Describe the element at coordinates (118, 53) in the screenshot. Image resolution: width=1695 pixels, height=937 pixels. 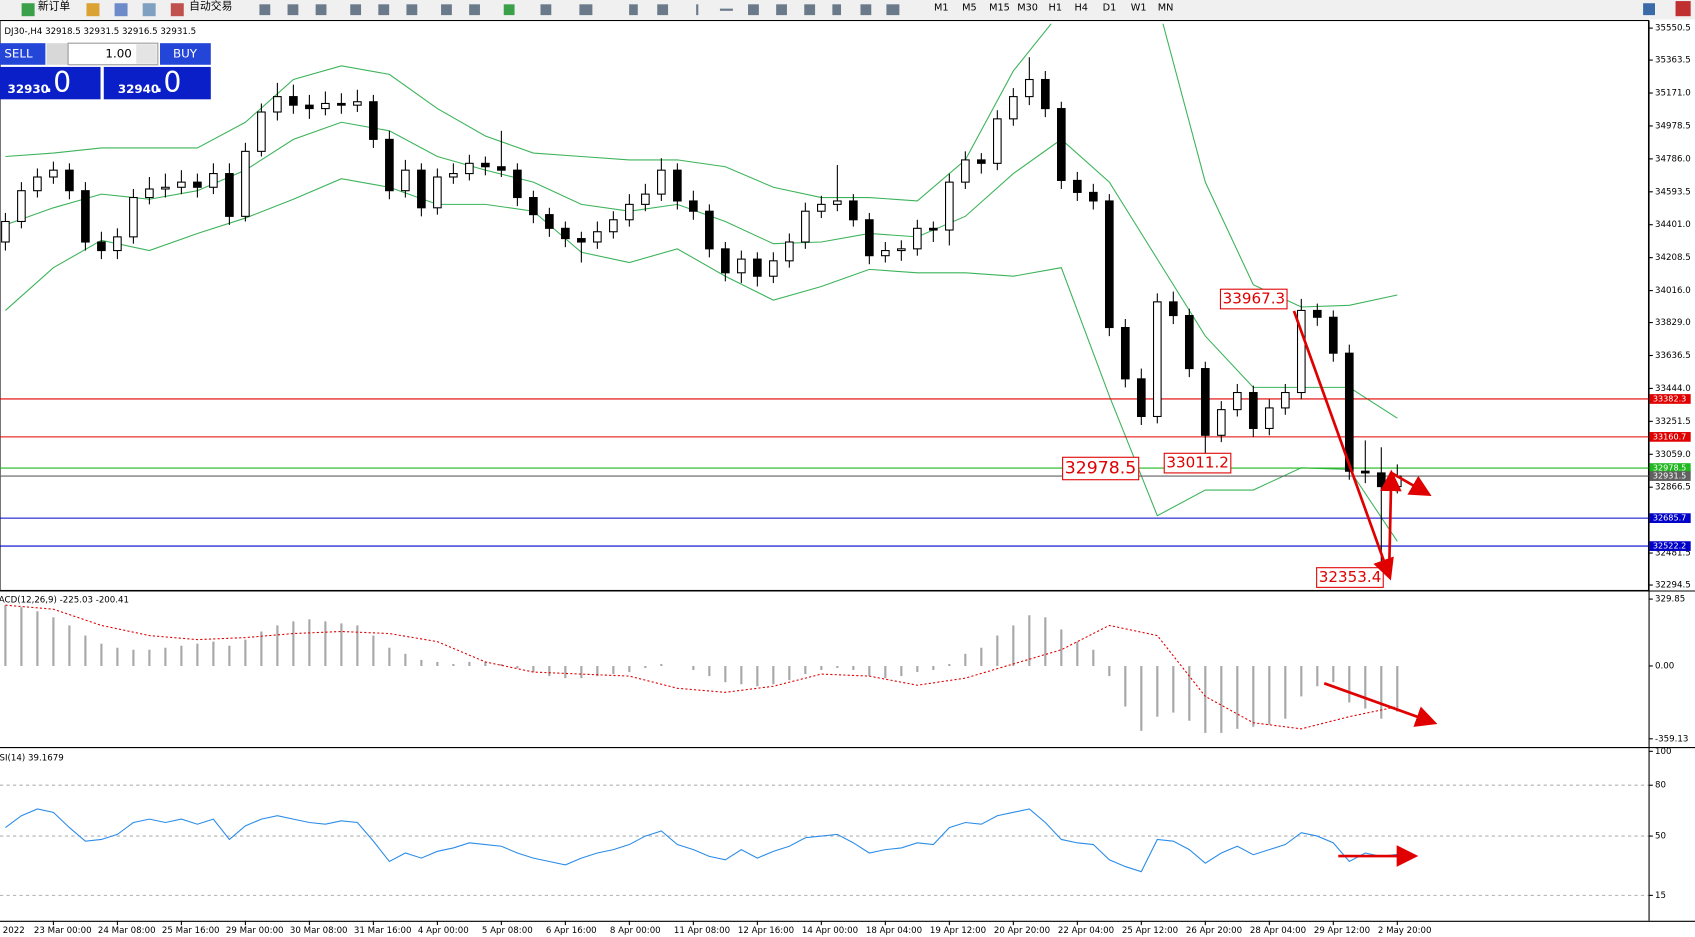
I see `lot-value: 1.00` at that location.